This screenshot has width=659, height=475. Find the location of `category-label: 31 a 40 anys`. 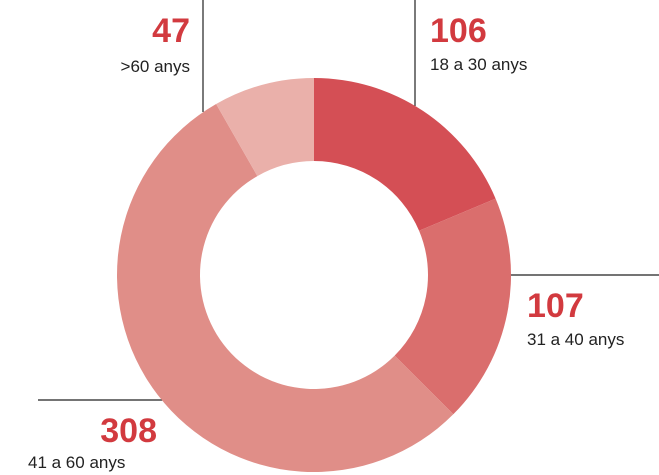

category-label: 31 a 40 anys is located at coordinates (575, 339).